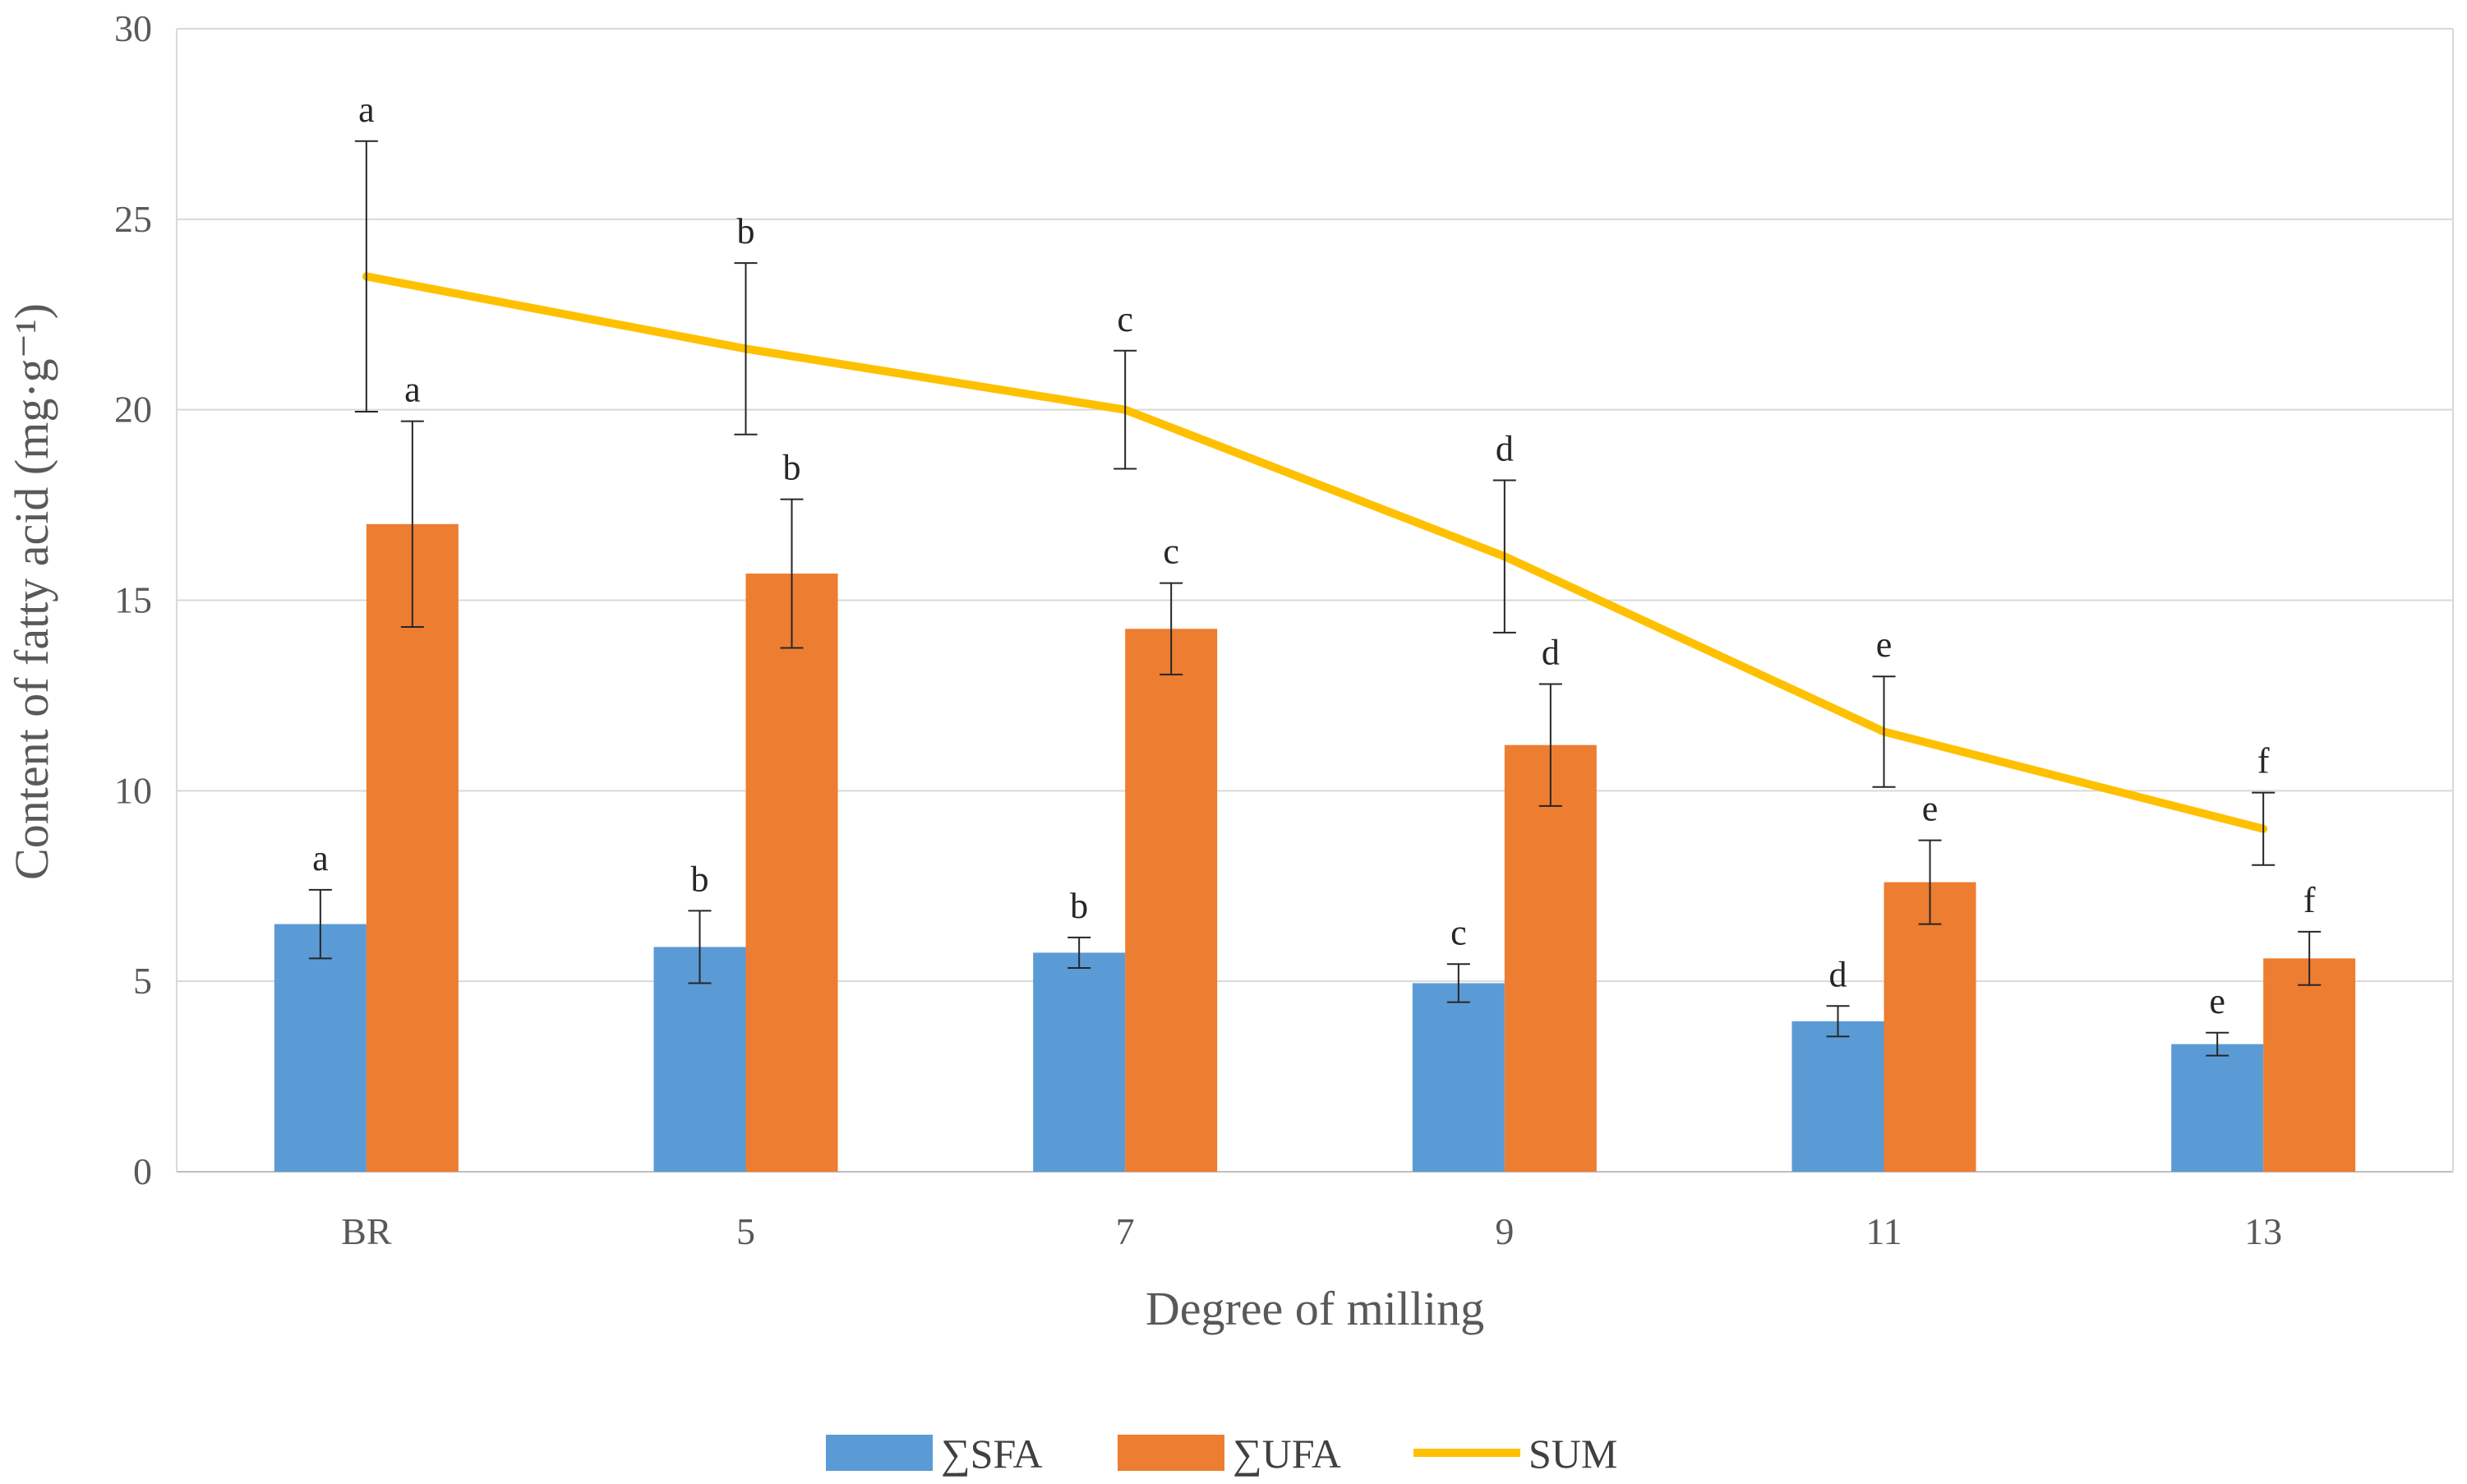 The width and height of the screenshot is (2467, 1484). Describe the element at coordinates (700, 879) in the screenshot. I see `significance-letter-sfa-5: b` at that location.